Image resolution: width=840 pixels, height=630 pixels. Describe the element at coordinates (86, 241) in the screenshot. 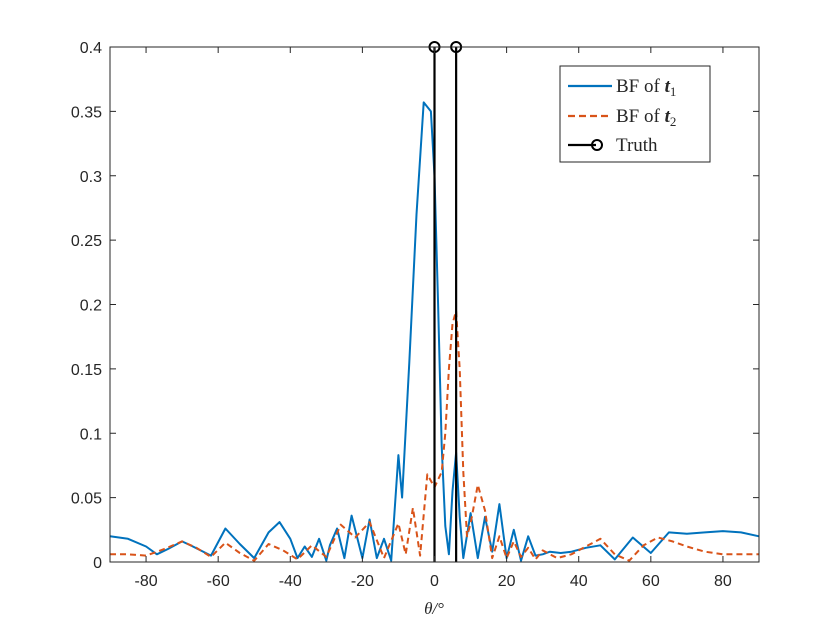

I see `y-tick-label-5: 0.25` at that location.